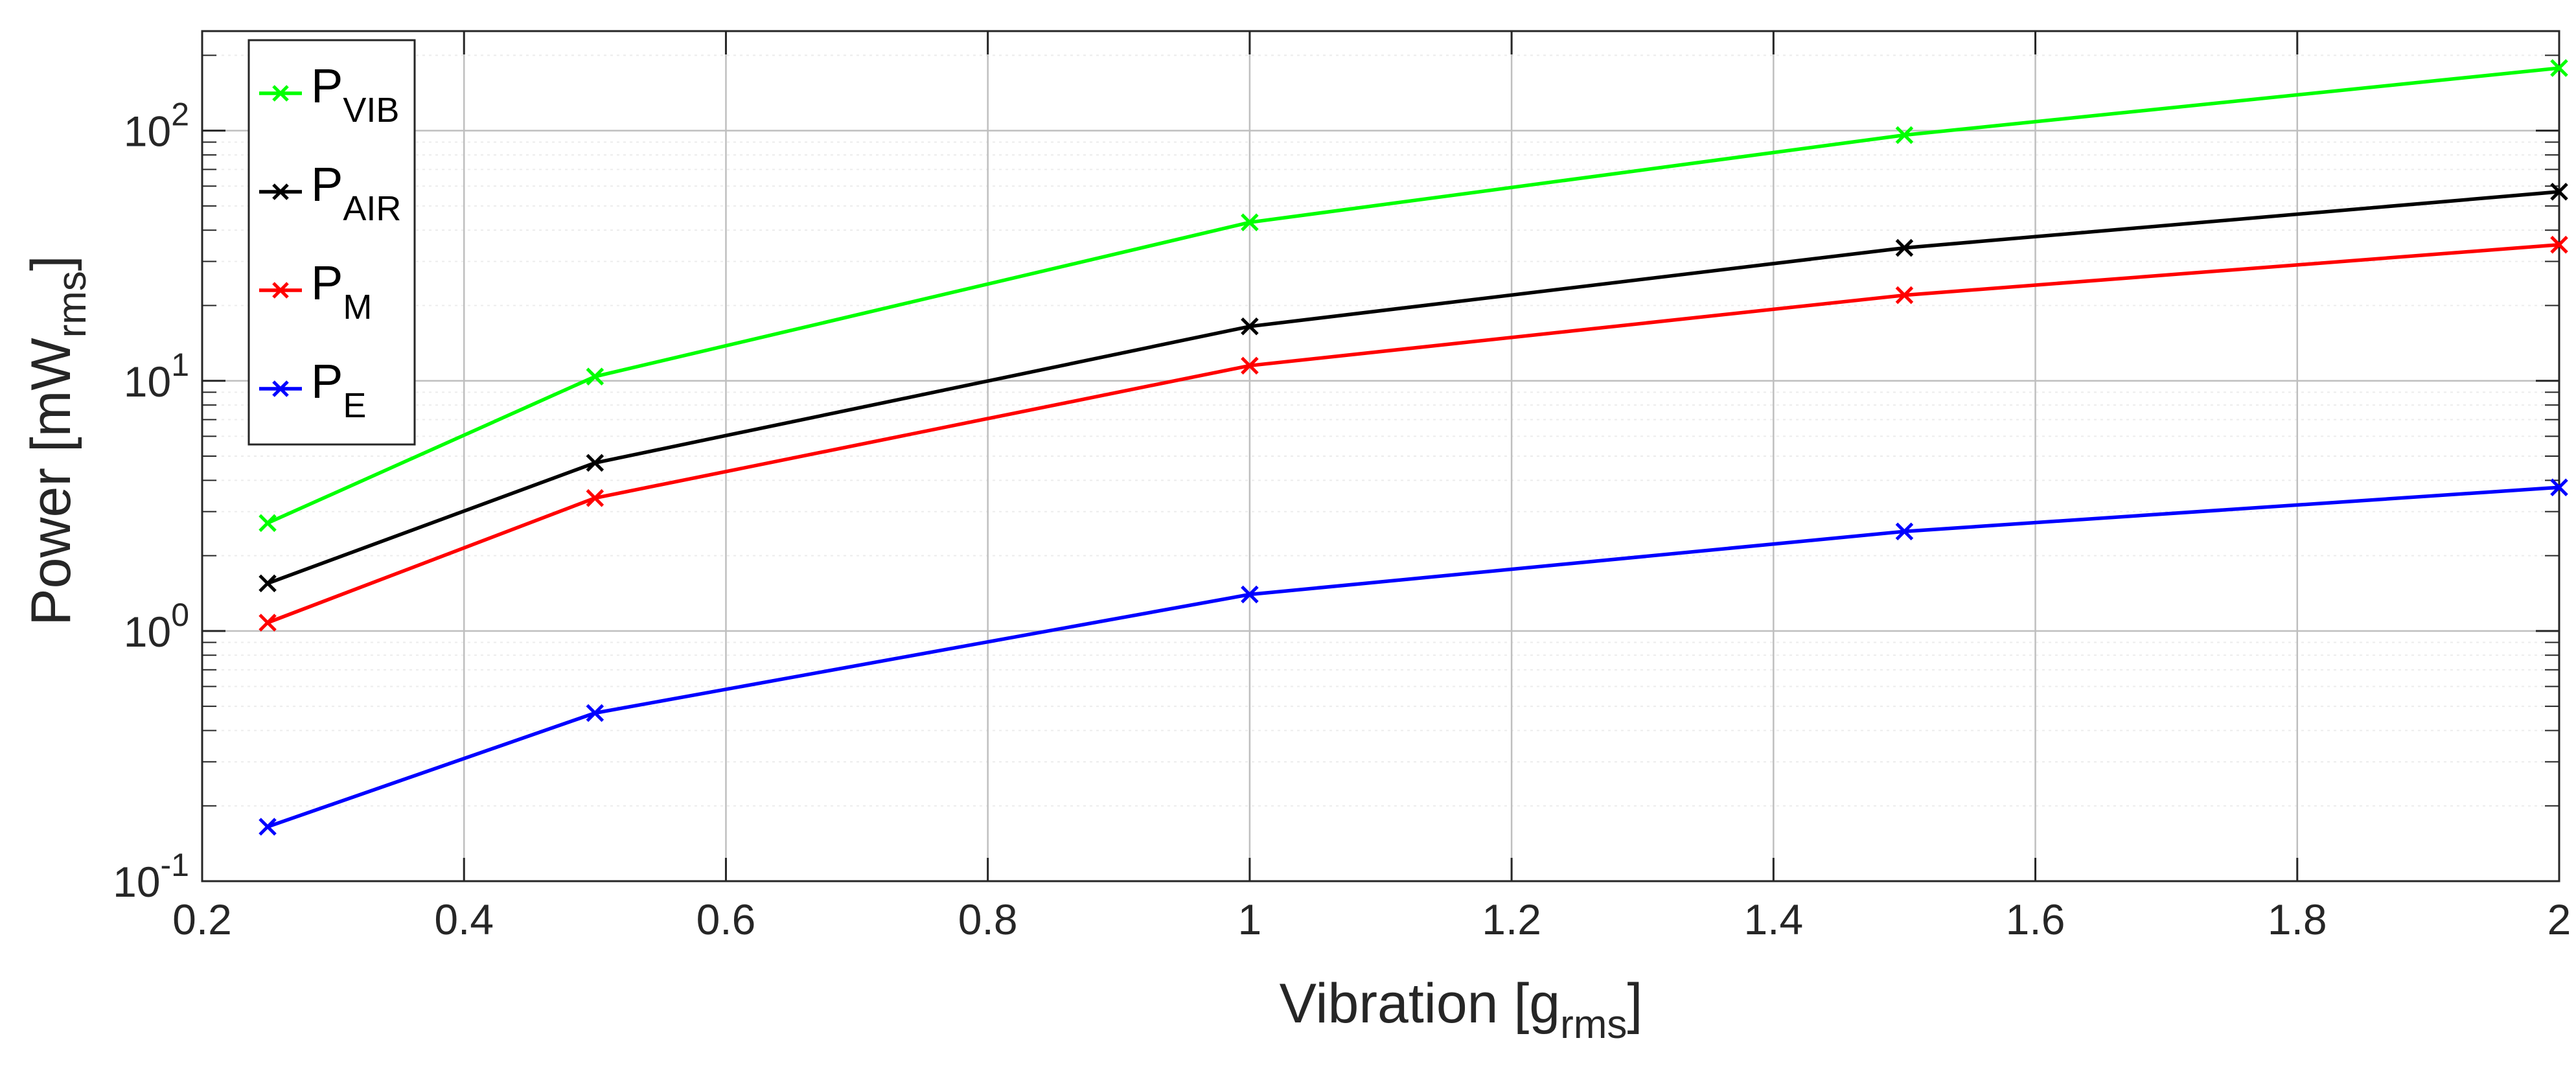 The height and width of the screenshot is (1071, 2576). I want to click on y-tick-label: 10¹, so click(156, 377).